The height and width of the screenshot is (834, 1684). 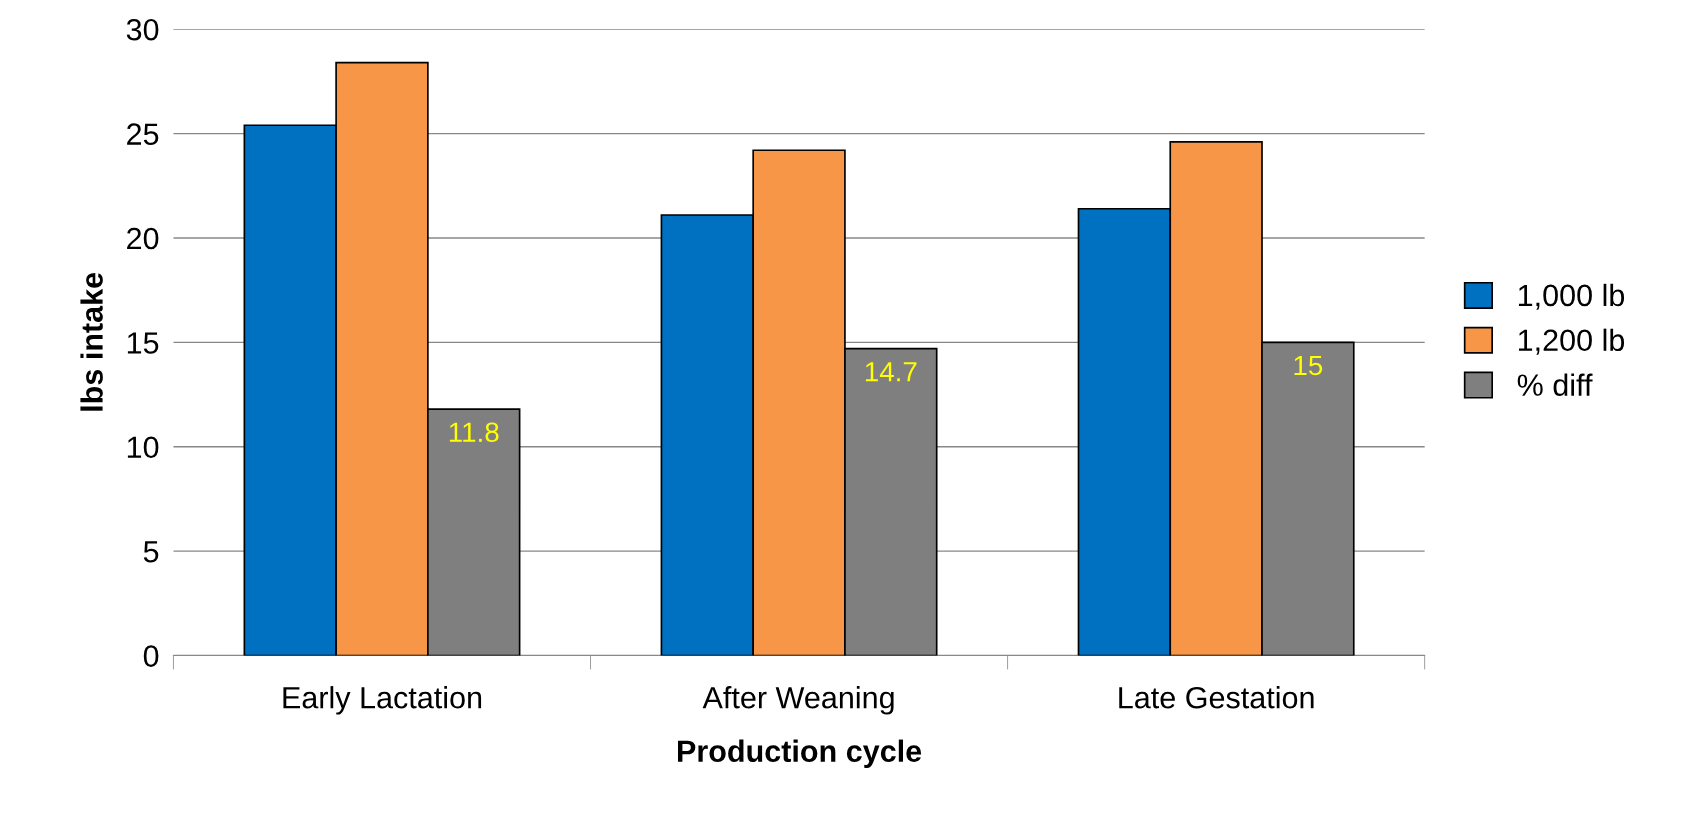 I want to click on legend-label: 1,200 lb, so click(x=1571, y=341).